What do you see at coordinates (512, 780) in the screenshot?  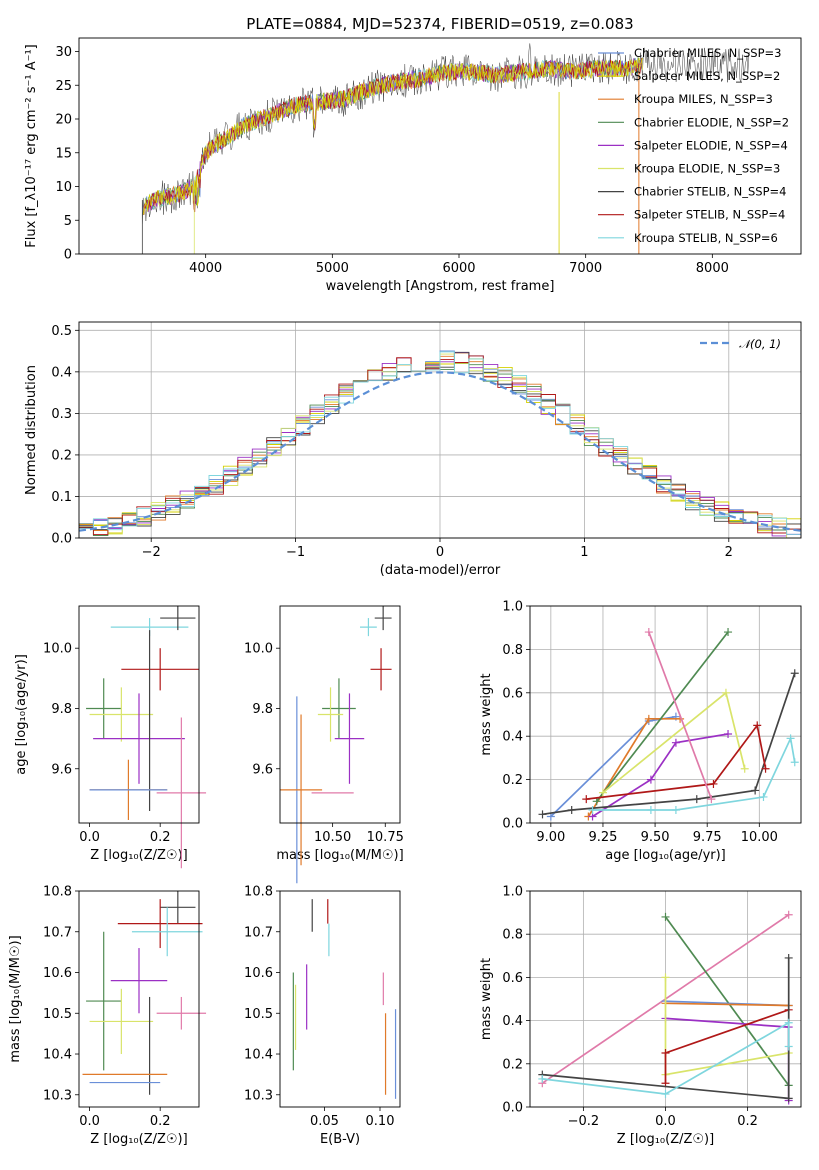 I see `y-tick-label: 0.2` at bounding box center [512, 780].